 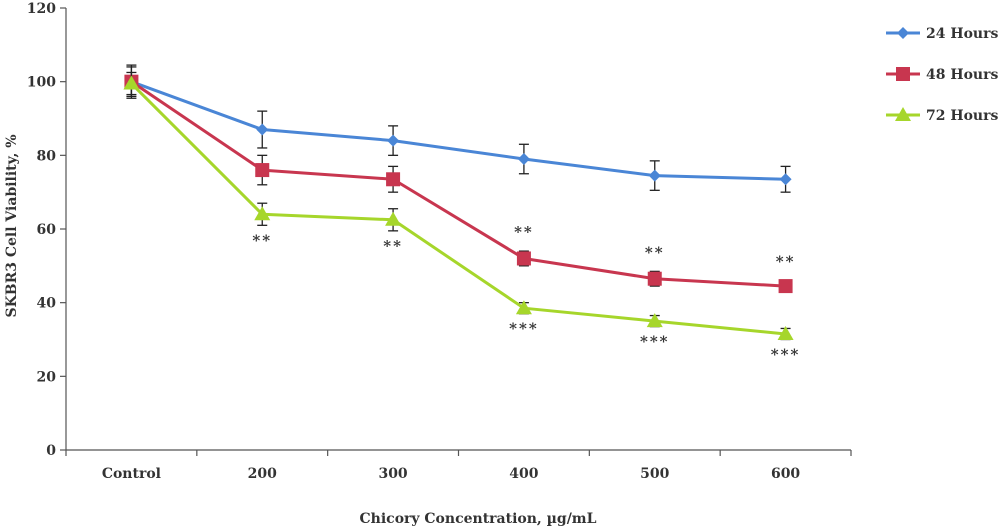 What do you see at coordinates (131, 474) in the screenshot?
I see `x-tick-label: Control` at bounding box center [131, 474].